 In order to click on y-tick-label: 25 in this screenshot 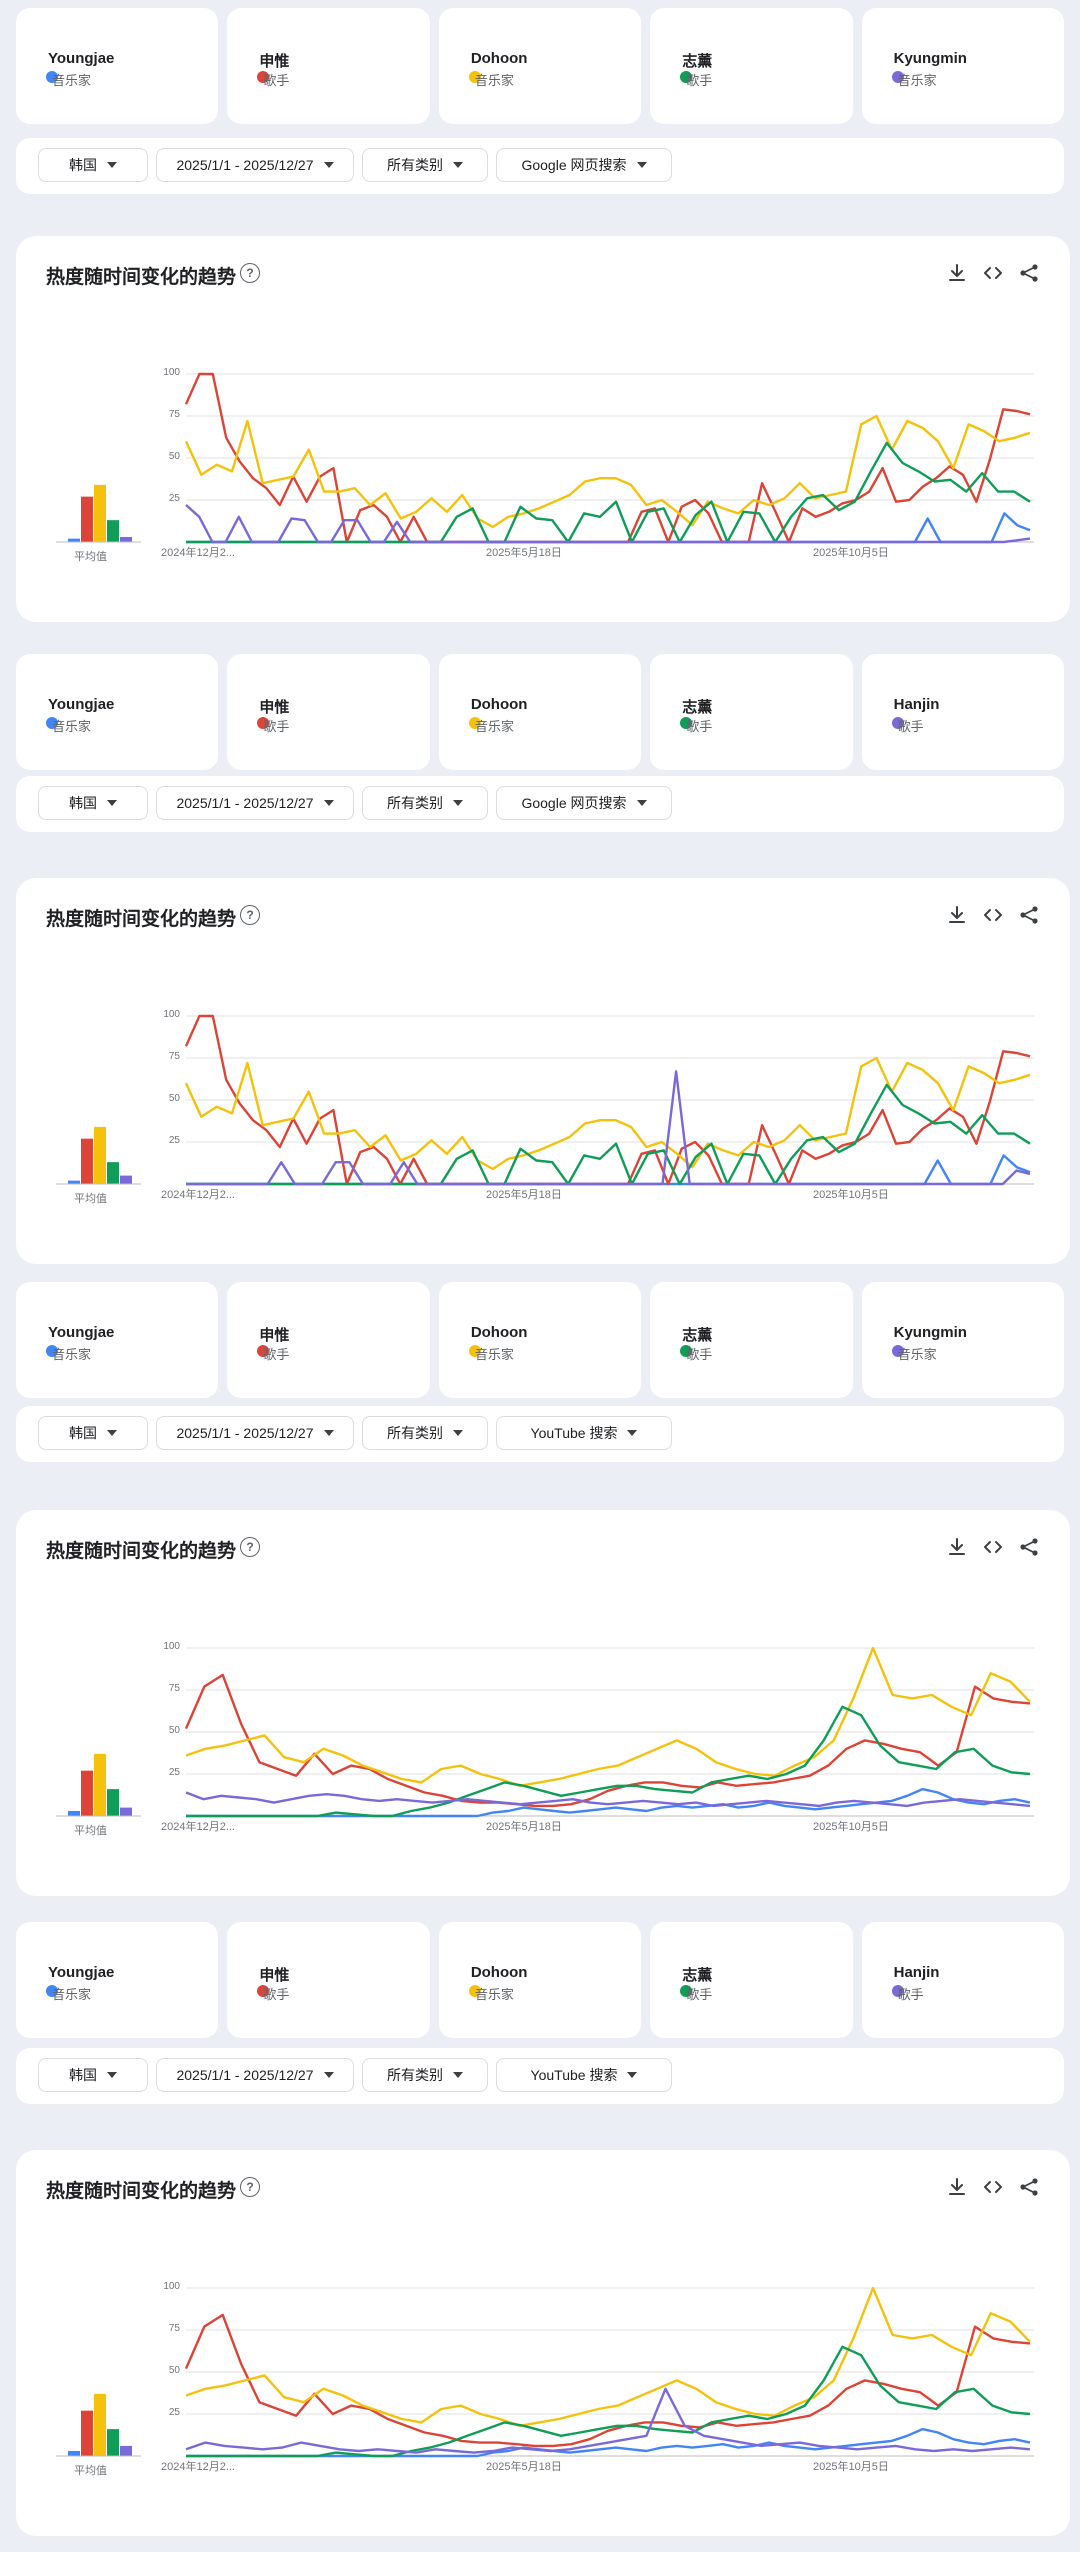, I will do `click(174, 498)`.